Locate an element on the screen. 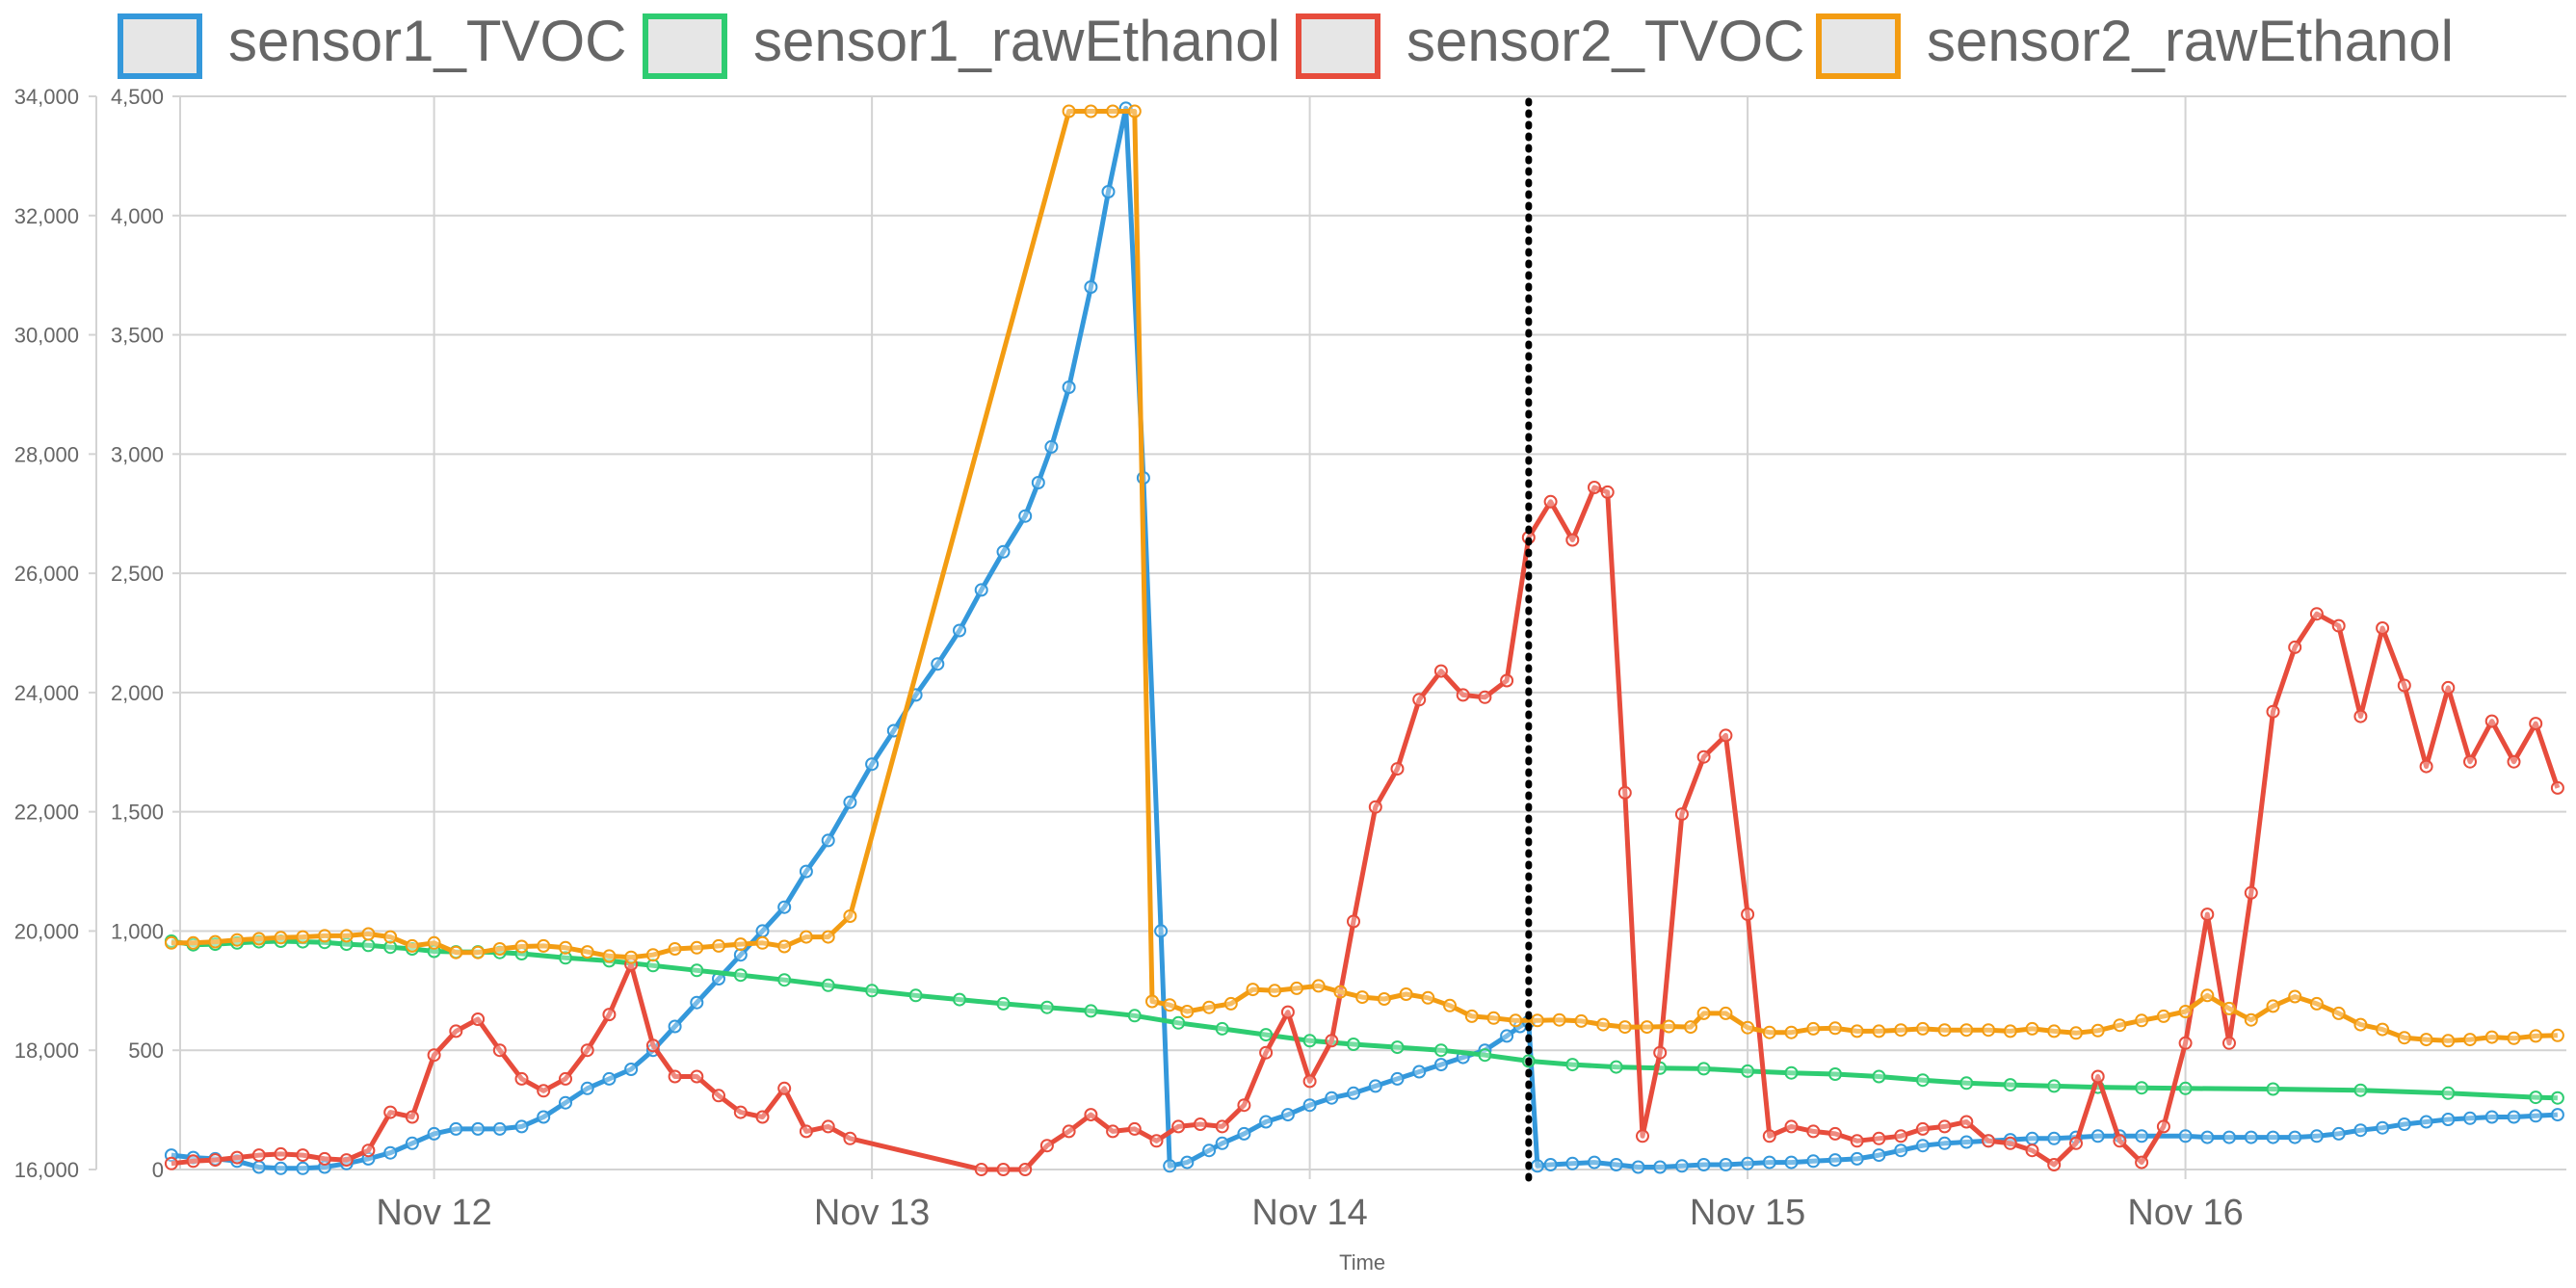 This screenshot has width=2576, height=1288. legend-item-sensor1_TVOC: sensor1_TVOC is located at coordinates (372, 44).